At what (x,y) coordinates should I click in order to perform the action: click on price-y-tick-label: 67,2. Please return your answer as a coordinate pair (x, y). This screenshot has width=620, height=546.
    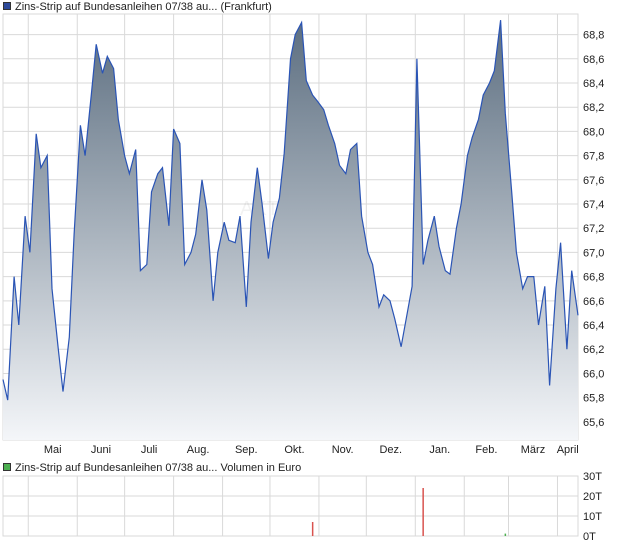
    Looking at the image, I should click on (593, 229).